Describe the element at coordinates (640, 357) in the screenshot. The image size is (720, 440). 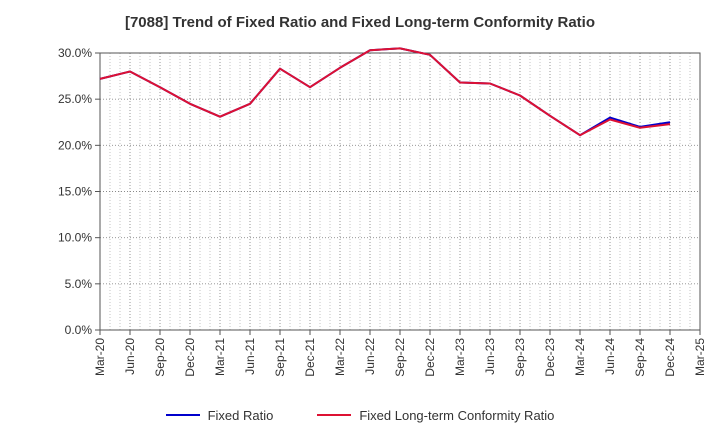
I see `x-tick-label: Sep-24` at that location.